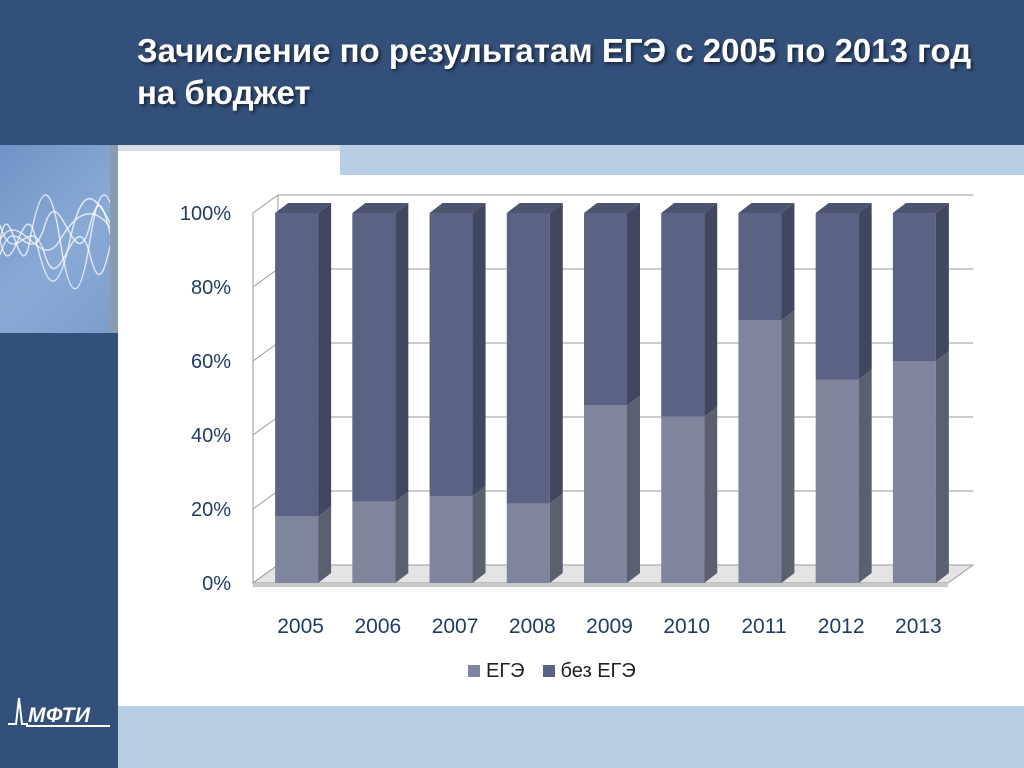 The image size is (1024, 768). What do you see at coordinates (682, 160) in the screenshot?
I see `top-strip` at bounding box center [682, 160].